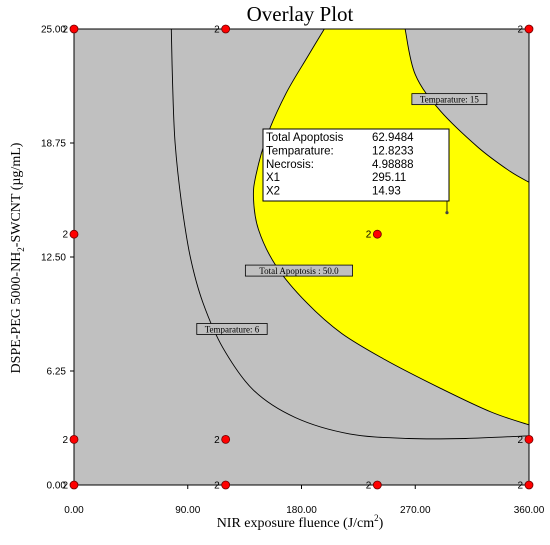 The width and height of the screenshot is (550, 545). I want to click on flag-anchor, so click(447, 213).